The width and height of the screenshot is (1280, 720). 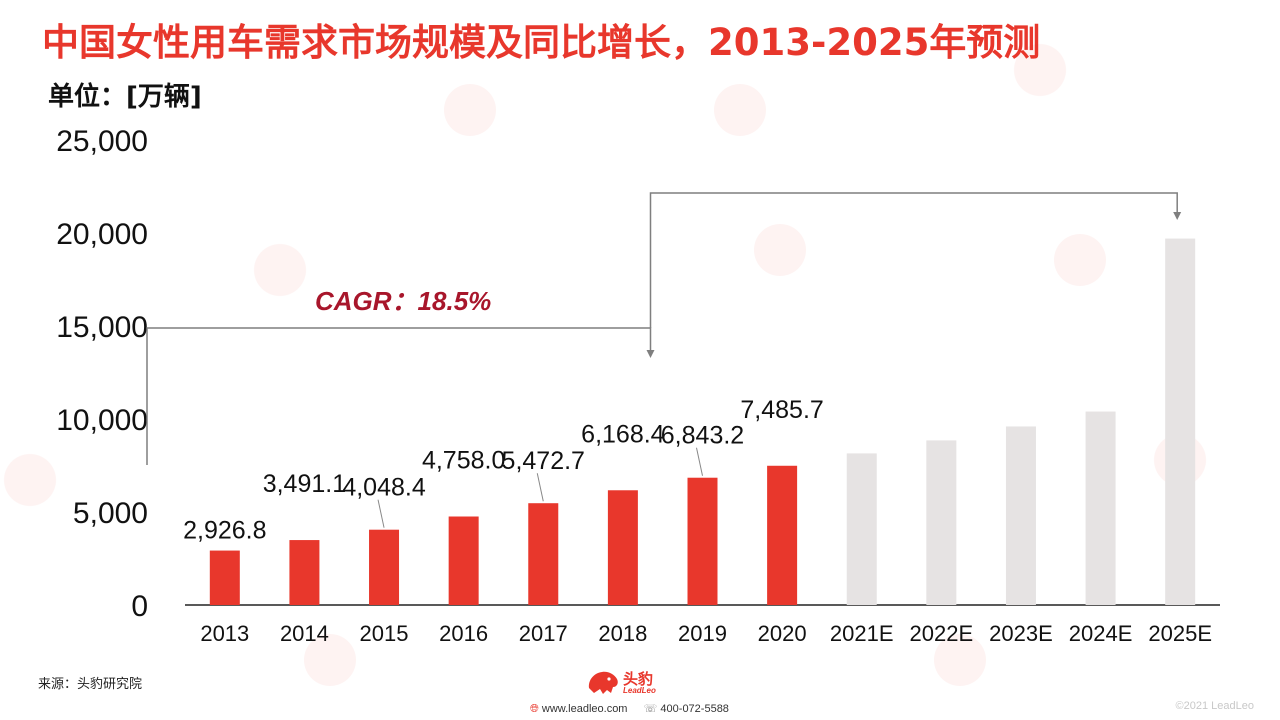 What do you see at coordinates (543, 461) in the screenshot?
I see `data-label: 5,472.7` at bounding box center [543, 461].